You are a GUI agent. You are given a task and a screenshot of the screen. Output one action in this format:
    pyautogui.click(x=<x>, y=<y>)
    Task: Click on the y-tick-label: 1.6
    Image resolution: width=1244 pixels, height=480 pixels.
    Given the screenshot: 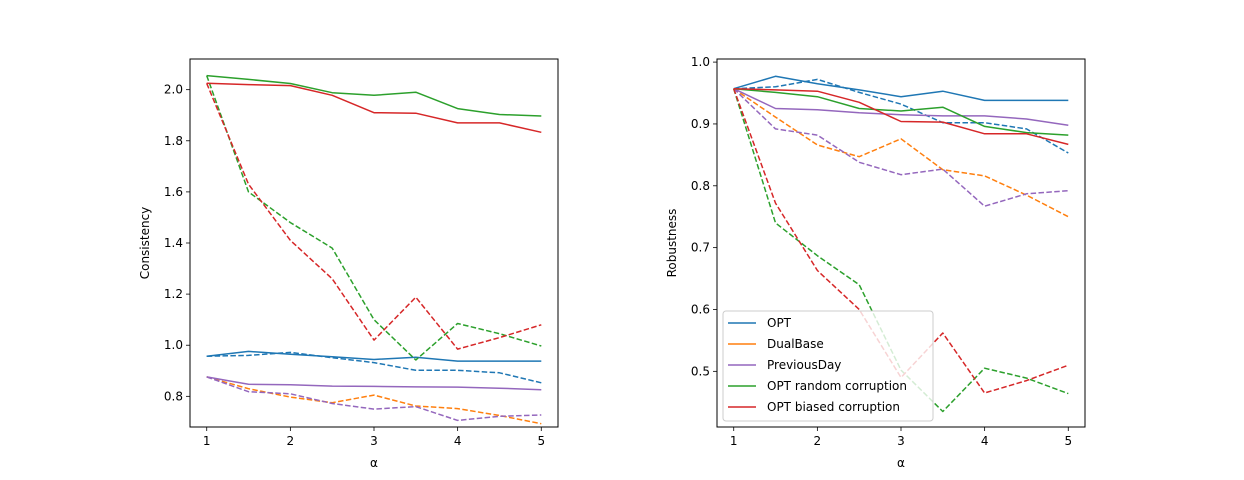 What is the action you would take?
    pyautogui.click(x=173, y=192)
    